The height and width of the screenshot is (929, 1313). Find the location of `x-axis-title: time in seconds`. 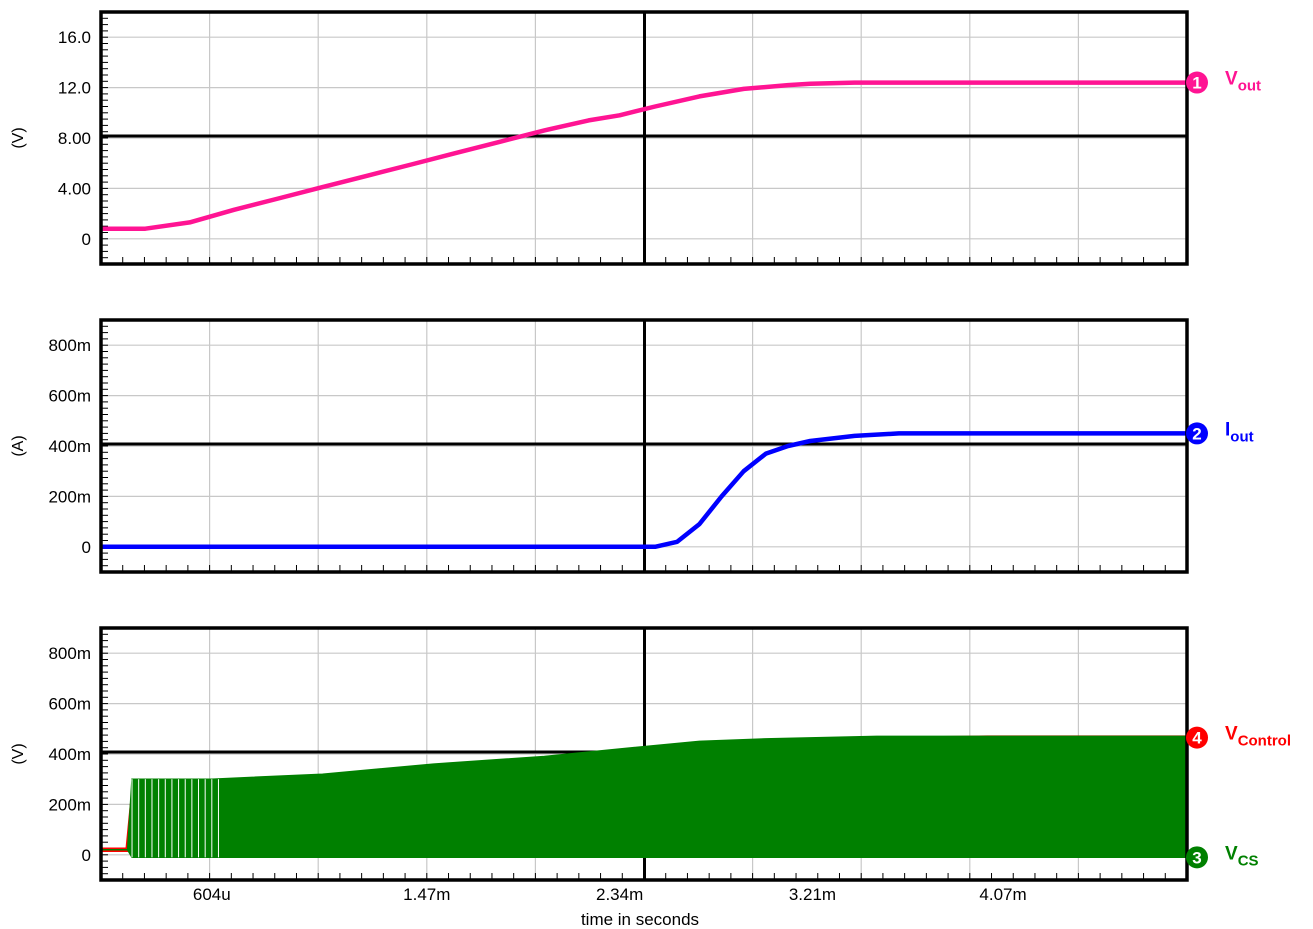

x-axis-title: time in seconds is located at coordinates (640, 919).